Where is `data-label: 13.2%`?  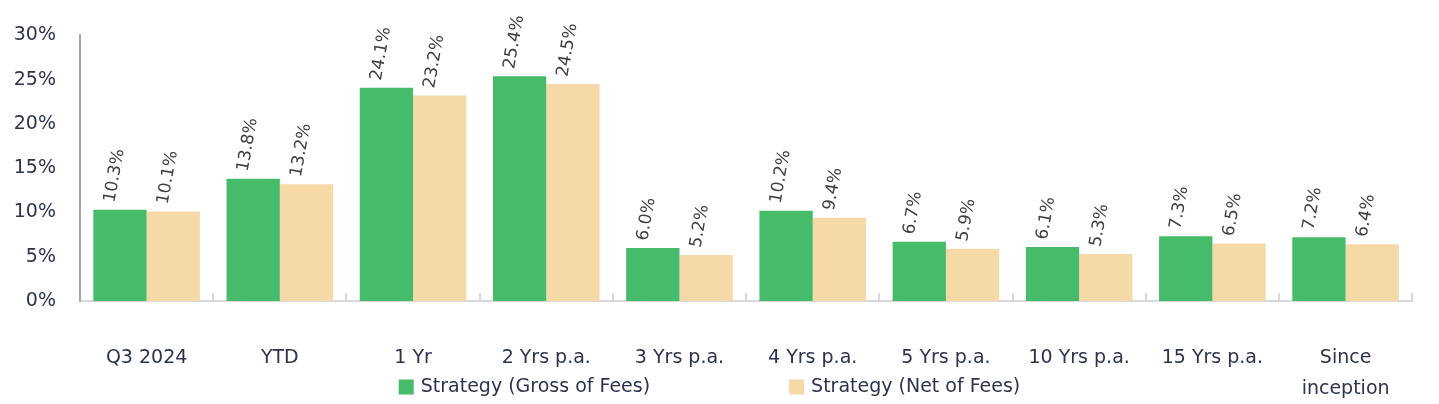 data-label: 13.2% is located at coordinates (300, 150).